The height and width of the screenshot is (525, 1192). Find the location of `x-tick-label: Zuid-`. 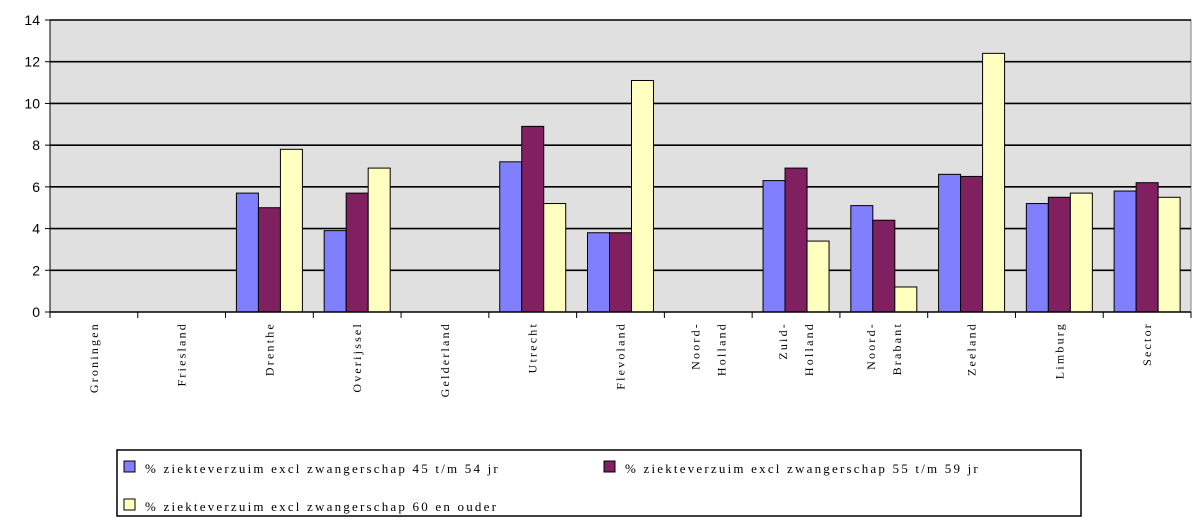

x-tick-label: Zuid- is located at coordinates (783, 341).